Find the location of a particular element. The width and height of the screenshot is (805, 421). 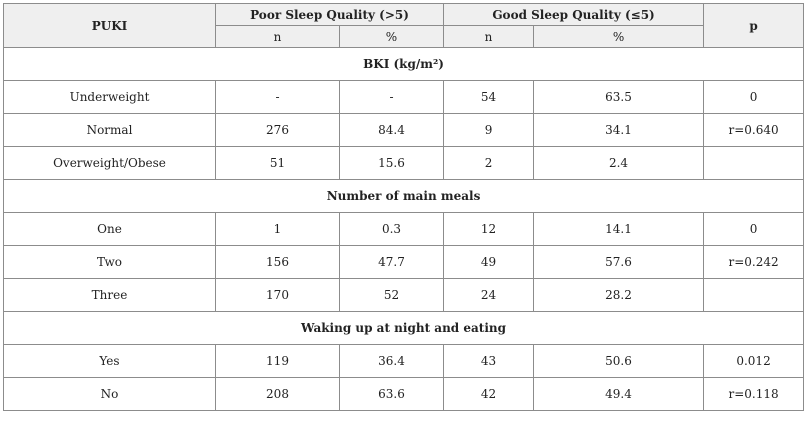

cell-good-pct: 63.5 is located at coordinates (619, 97).